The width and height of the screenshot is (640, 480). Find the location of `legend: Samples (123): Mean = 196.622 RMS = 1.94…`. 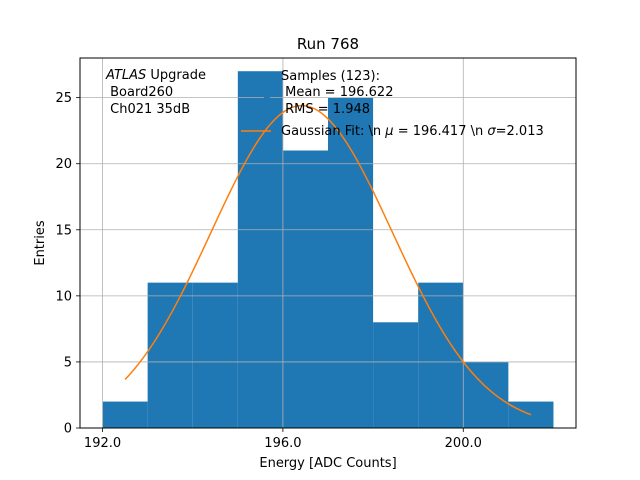

legend: Samples (123): Mean = 196.622 RMS = 1.94… is located at coordinates (392, 104).